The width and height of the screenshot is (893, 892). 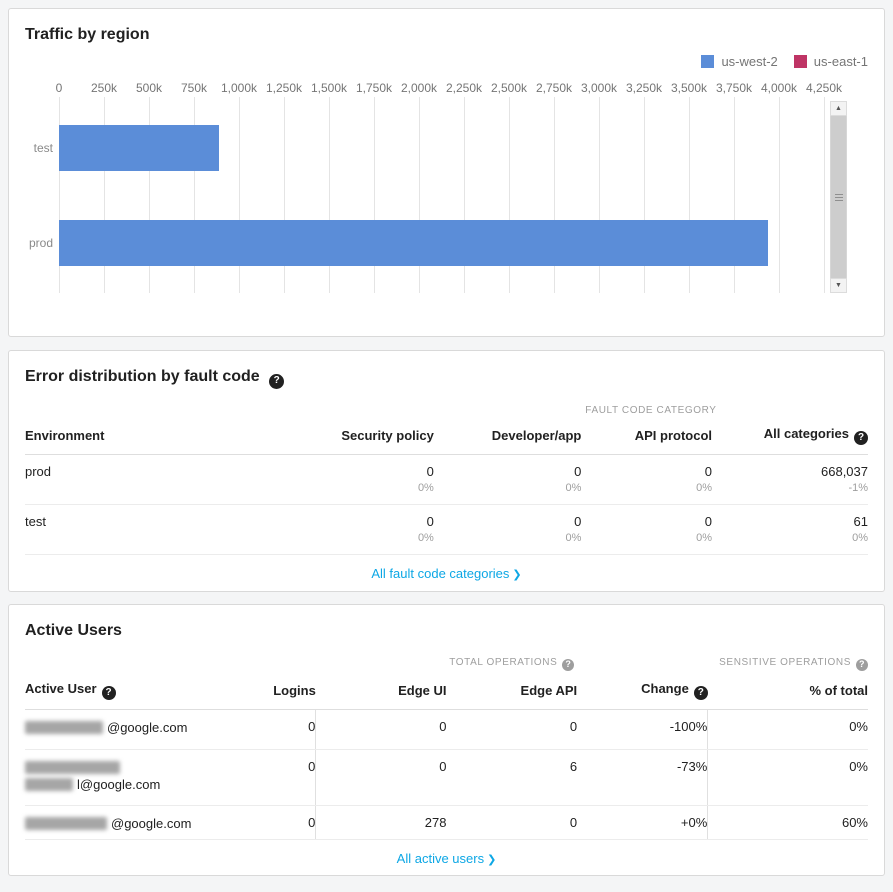 I want to click on scrollbar-up-button: ▲, so click(x=838, y=108).